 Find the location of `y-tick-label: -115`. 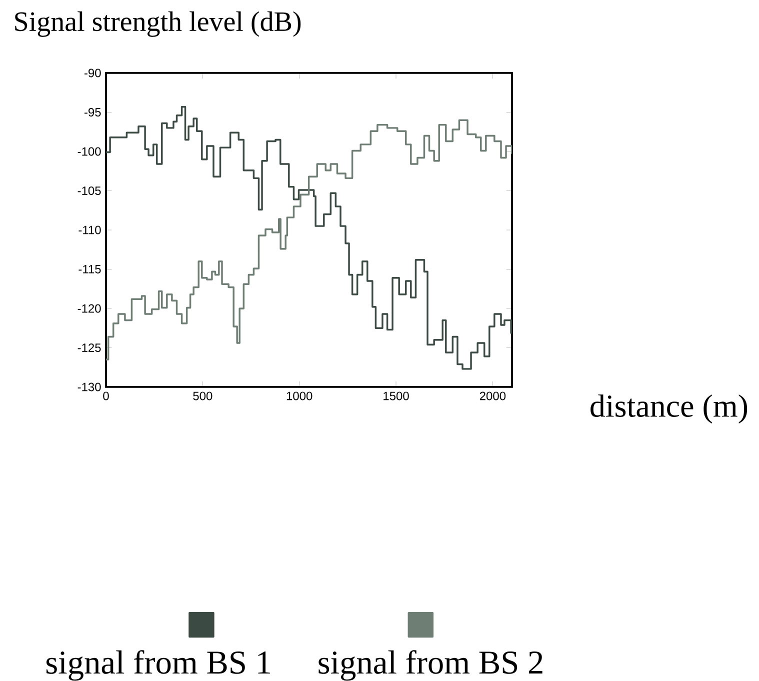

y-tick-label: -115 is located at coordinates (89, 269).